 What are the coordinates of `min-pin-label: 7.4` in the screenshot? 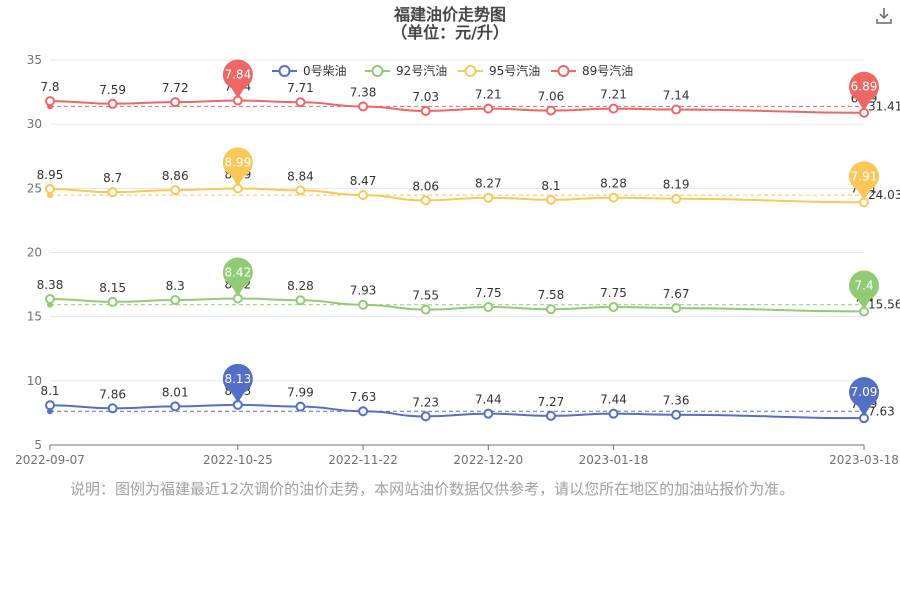 It's located at (863, 286).